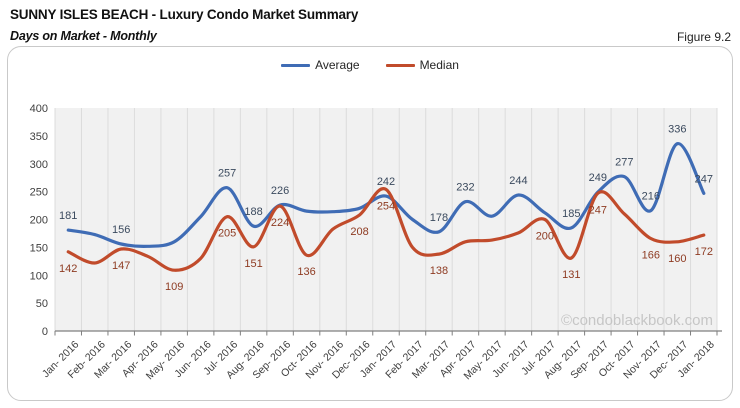  I want to click on data-label-median: 208, so click(359, 232).